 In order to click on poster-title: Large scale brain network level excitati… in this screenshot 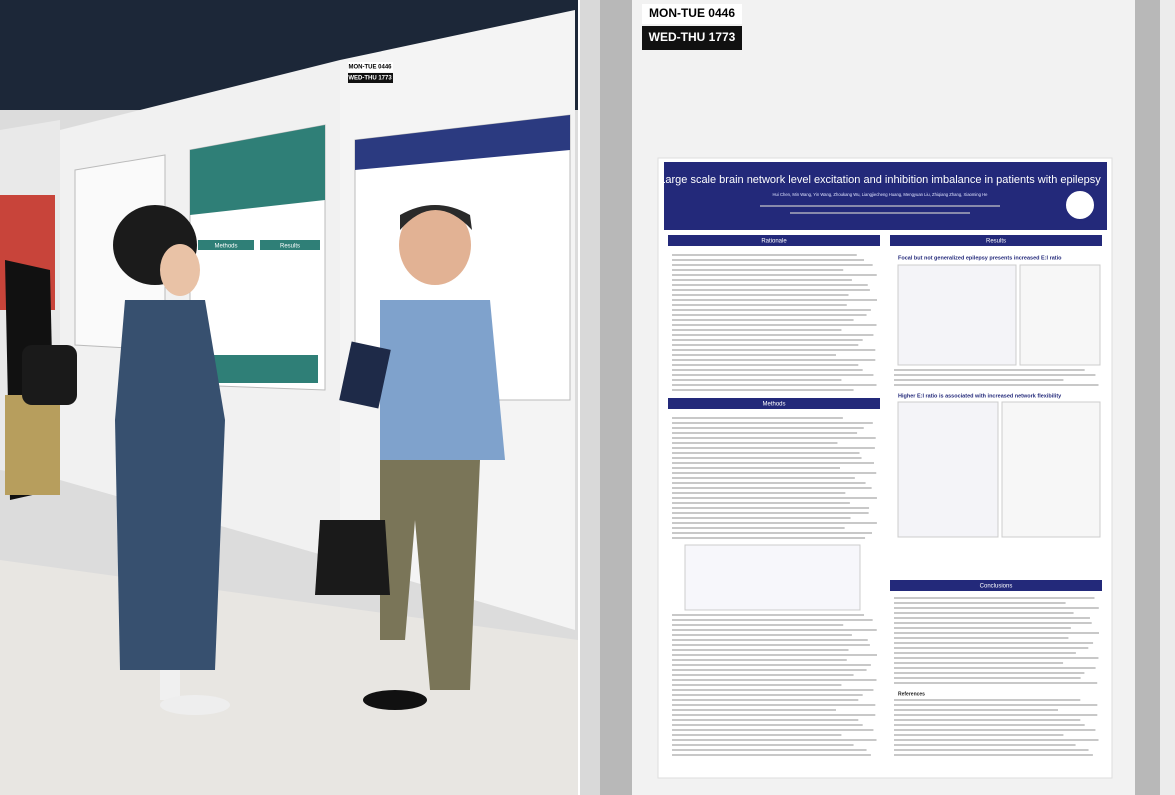, I will do `click(880, 180)`.